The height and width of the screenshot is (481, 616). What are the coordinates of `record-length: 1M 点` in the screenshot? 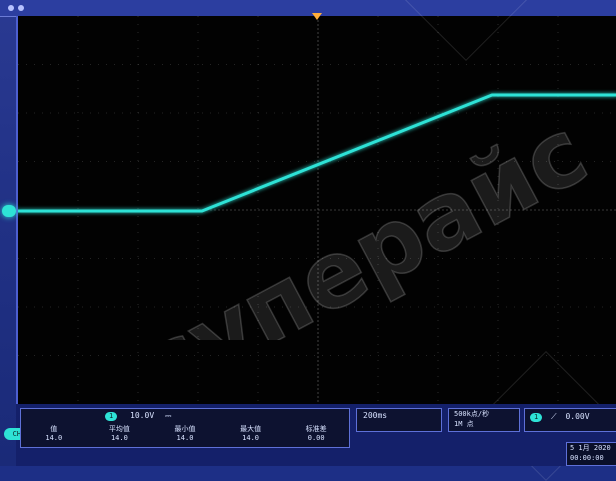 It's located at (464, 424).